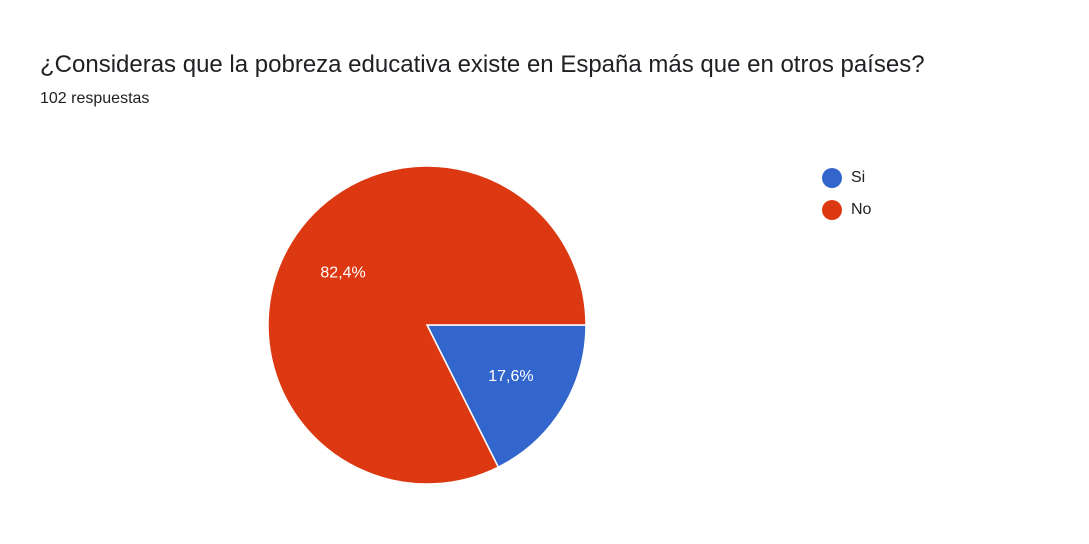 This screenshot has width=1089, height=544. I want to click on pie-slice-si, so click(506, 396).